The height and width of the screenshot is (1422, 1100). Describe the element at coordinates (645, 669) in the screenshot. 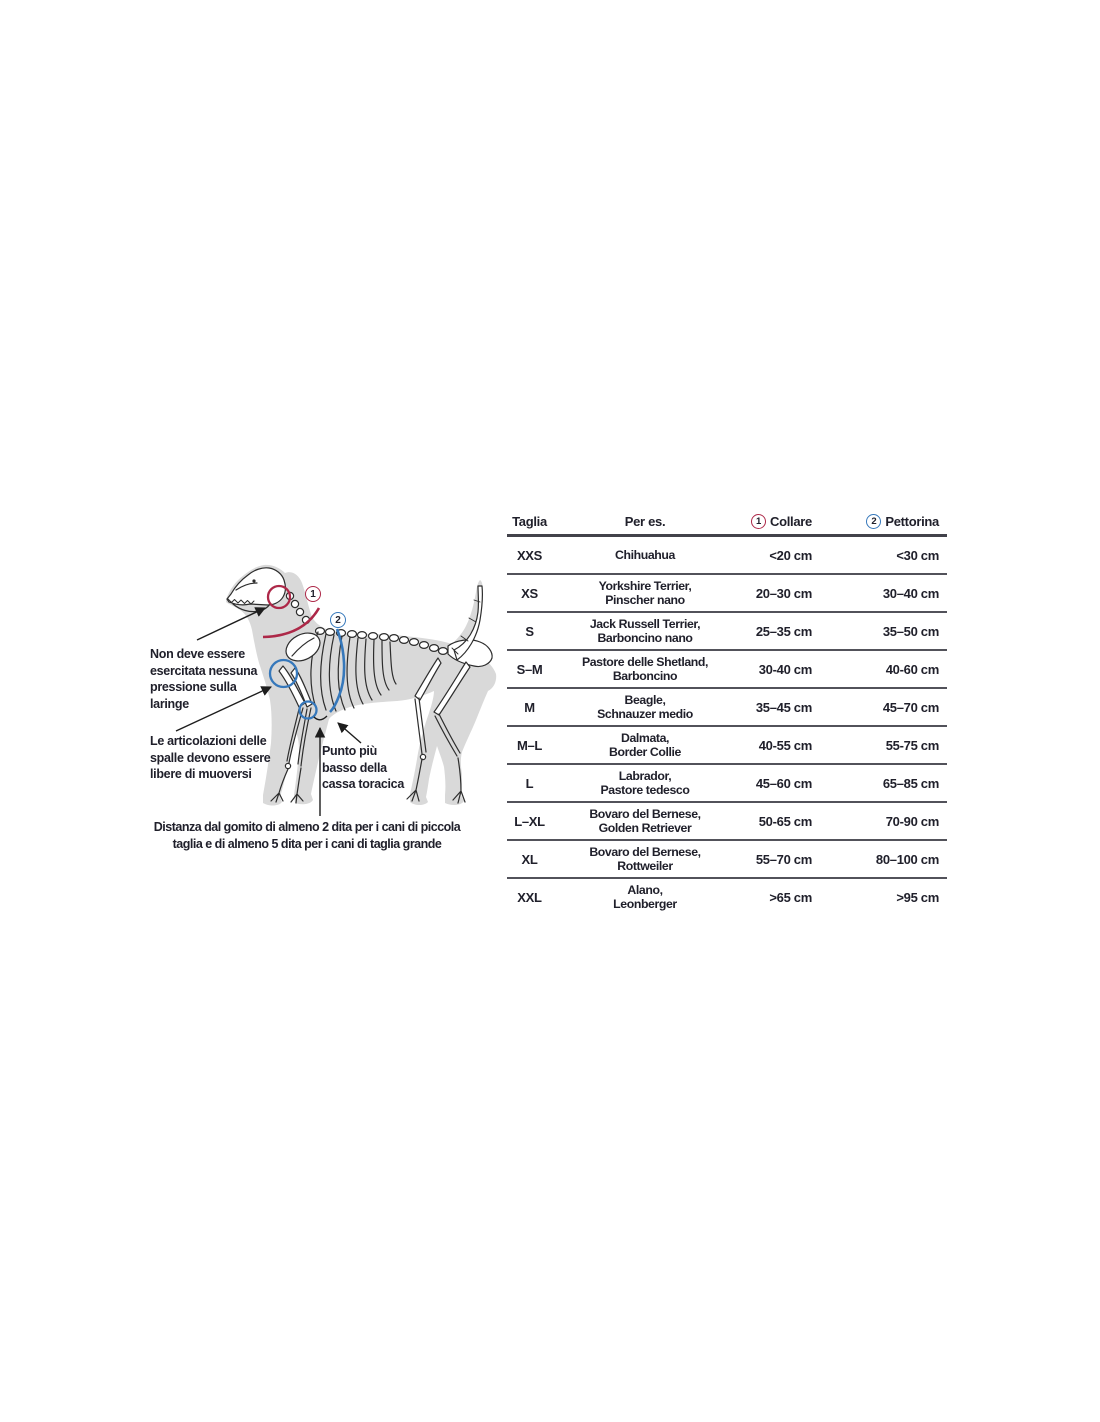

I see `breed-examples: Pastore delle Shetland, Barboncino` at that location.